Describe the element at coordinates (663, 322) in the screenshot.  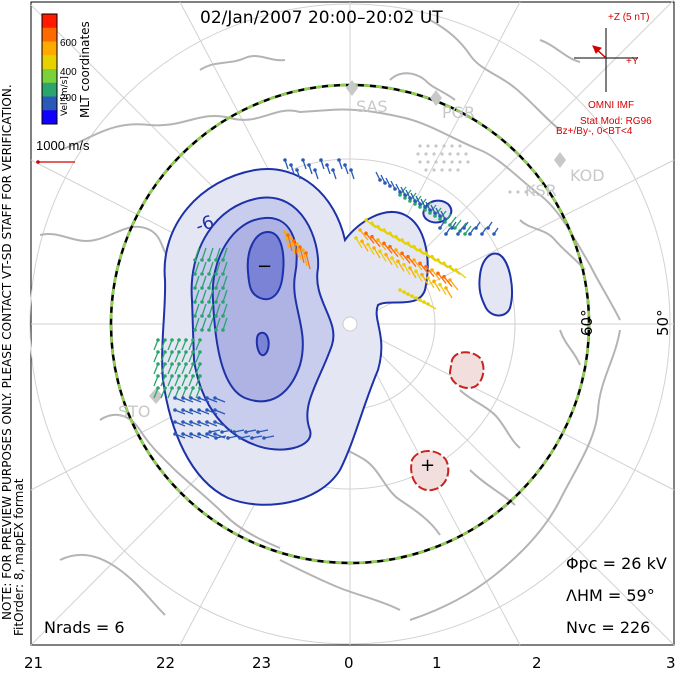
I see `lat-label-50: 50°` at that location.